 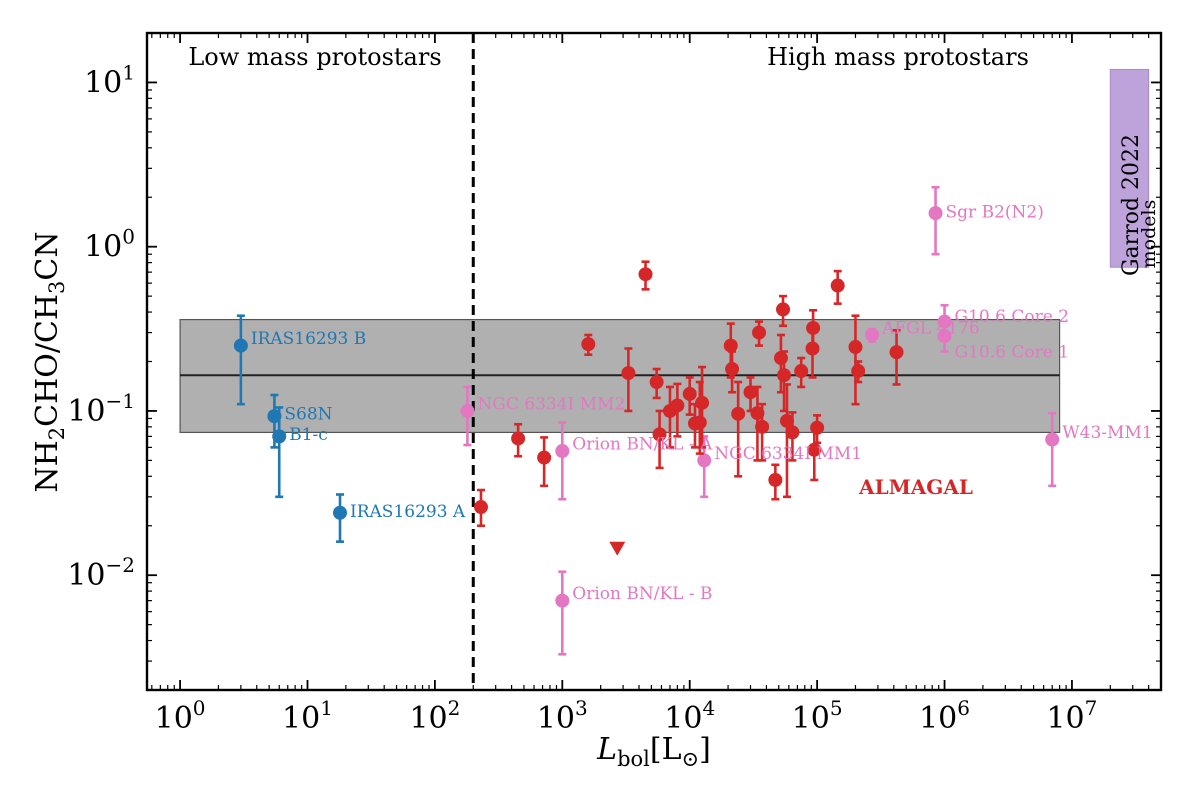 What do you see at coordinates (898, 57) in the screenshot?
I see `region-label-high: High mass protostars` at bounding box center [898, 57].